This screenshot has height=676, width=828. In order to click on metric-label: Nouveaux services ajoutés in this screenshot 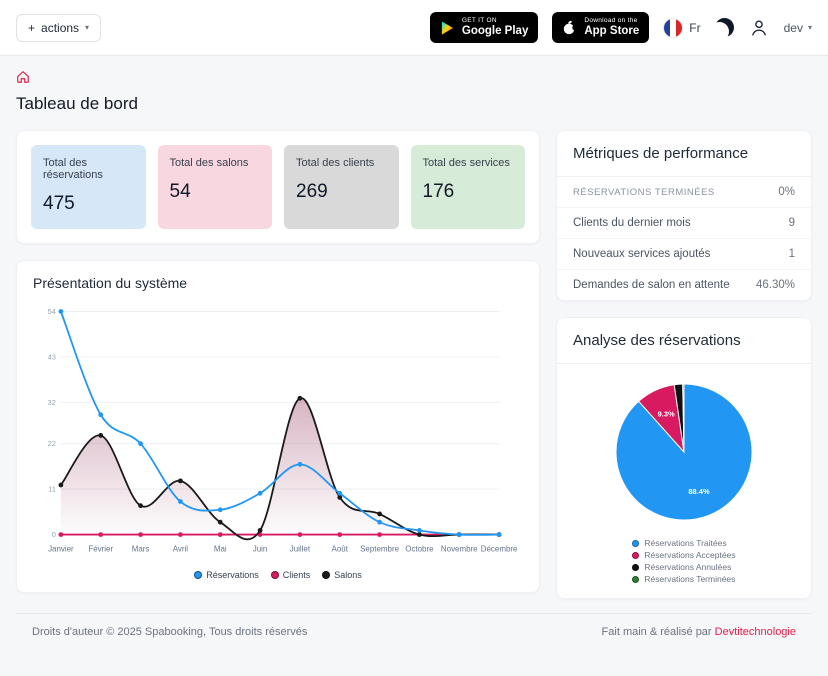, I will do `click(642, 254)`.